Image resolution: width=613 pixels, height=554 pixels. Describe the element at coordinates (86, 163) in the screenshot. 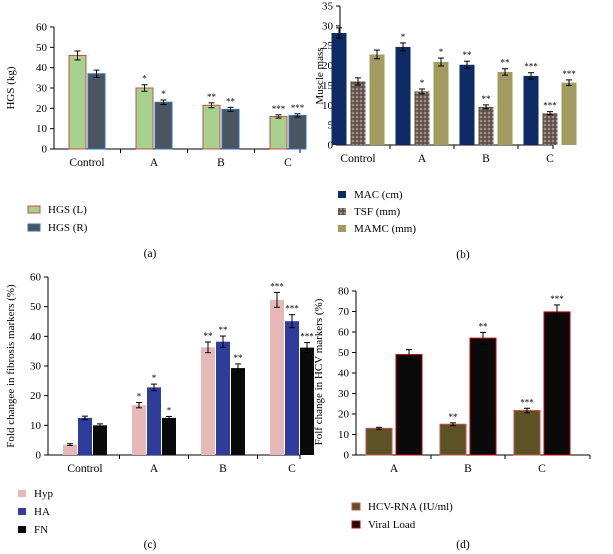

I see `x-tick-label: Control` at that location.